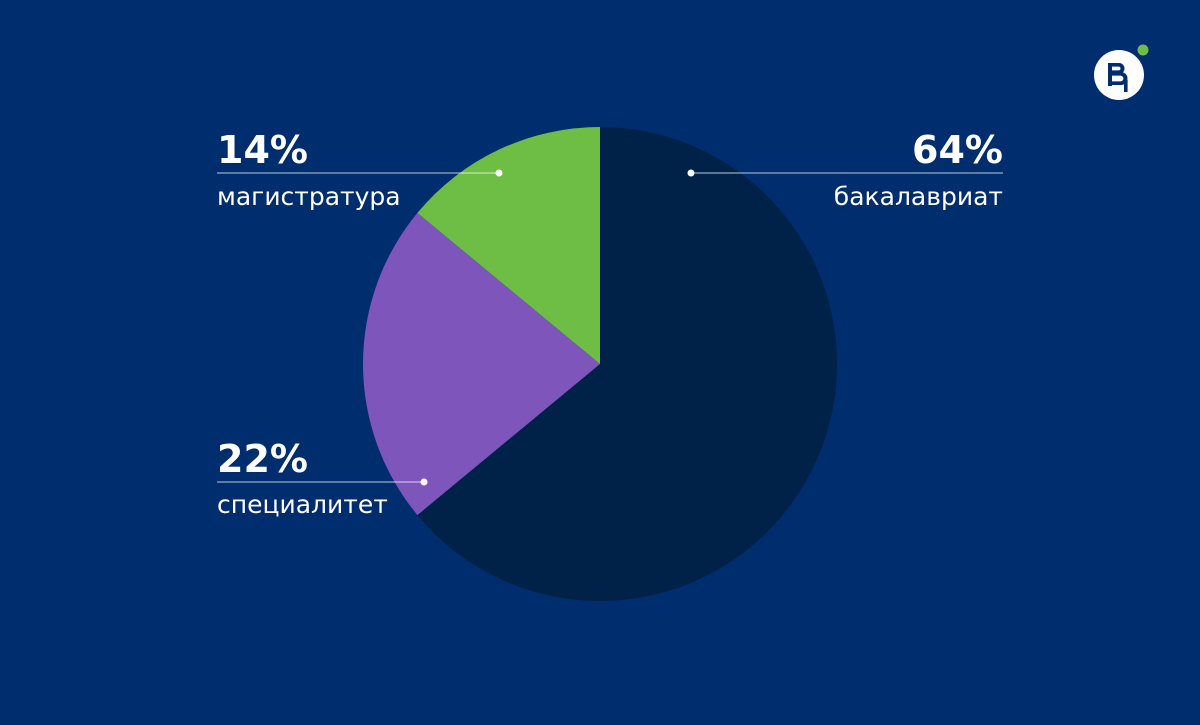 Image resolution: width=1200 pixels, height=725 pixels. I want to click on hse-logo-icon, so click(1121, 72).